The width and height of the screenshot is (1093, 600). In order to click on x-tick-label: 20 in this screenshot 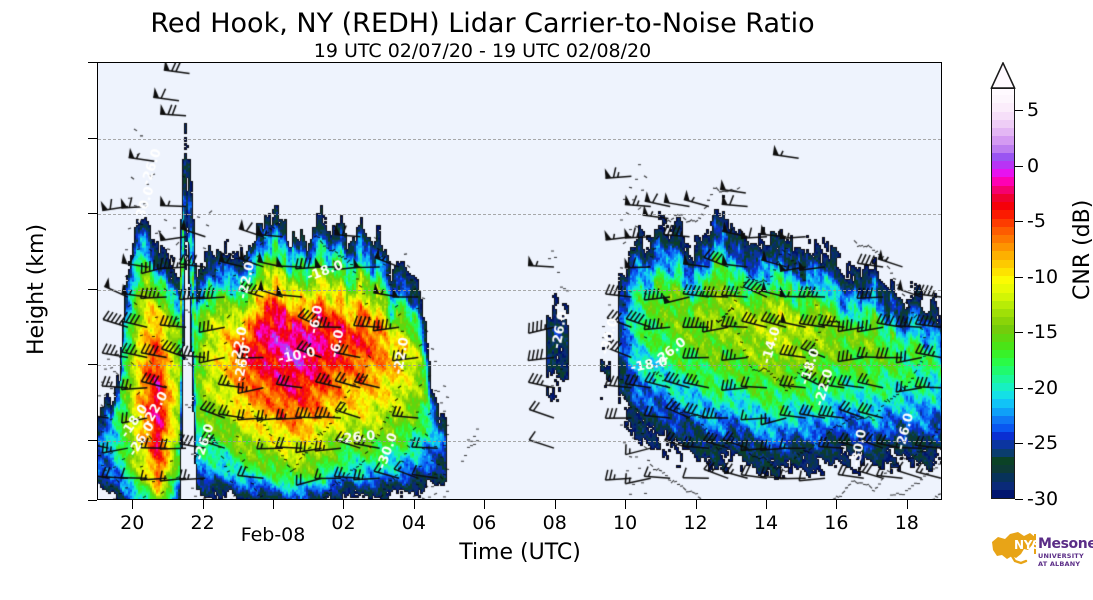, I will do `click(132, 523)`.